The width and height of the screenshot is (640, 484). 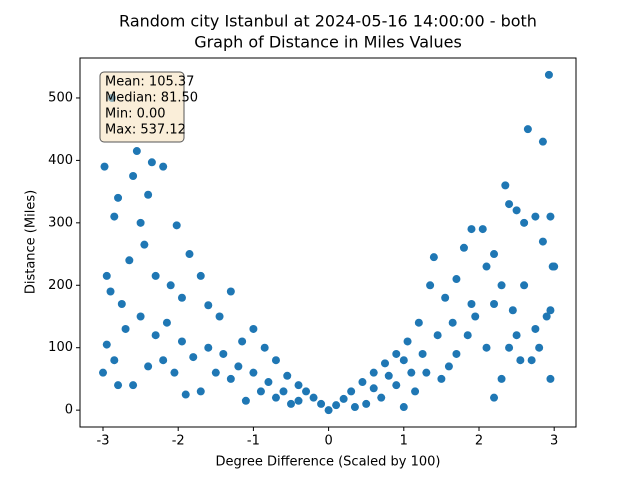 What do you see at coordinates (60, 222) in the screenshot?
I see `y-tick-label: 300` at bounding box center [60, 222].